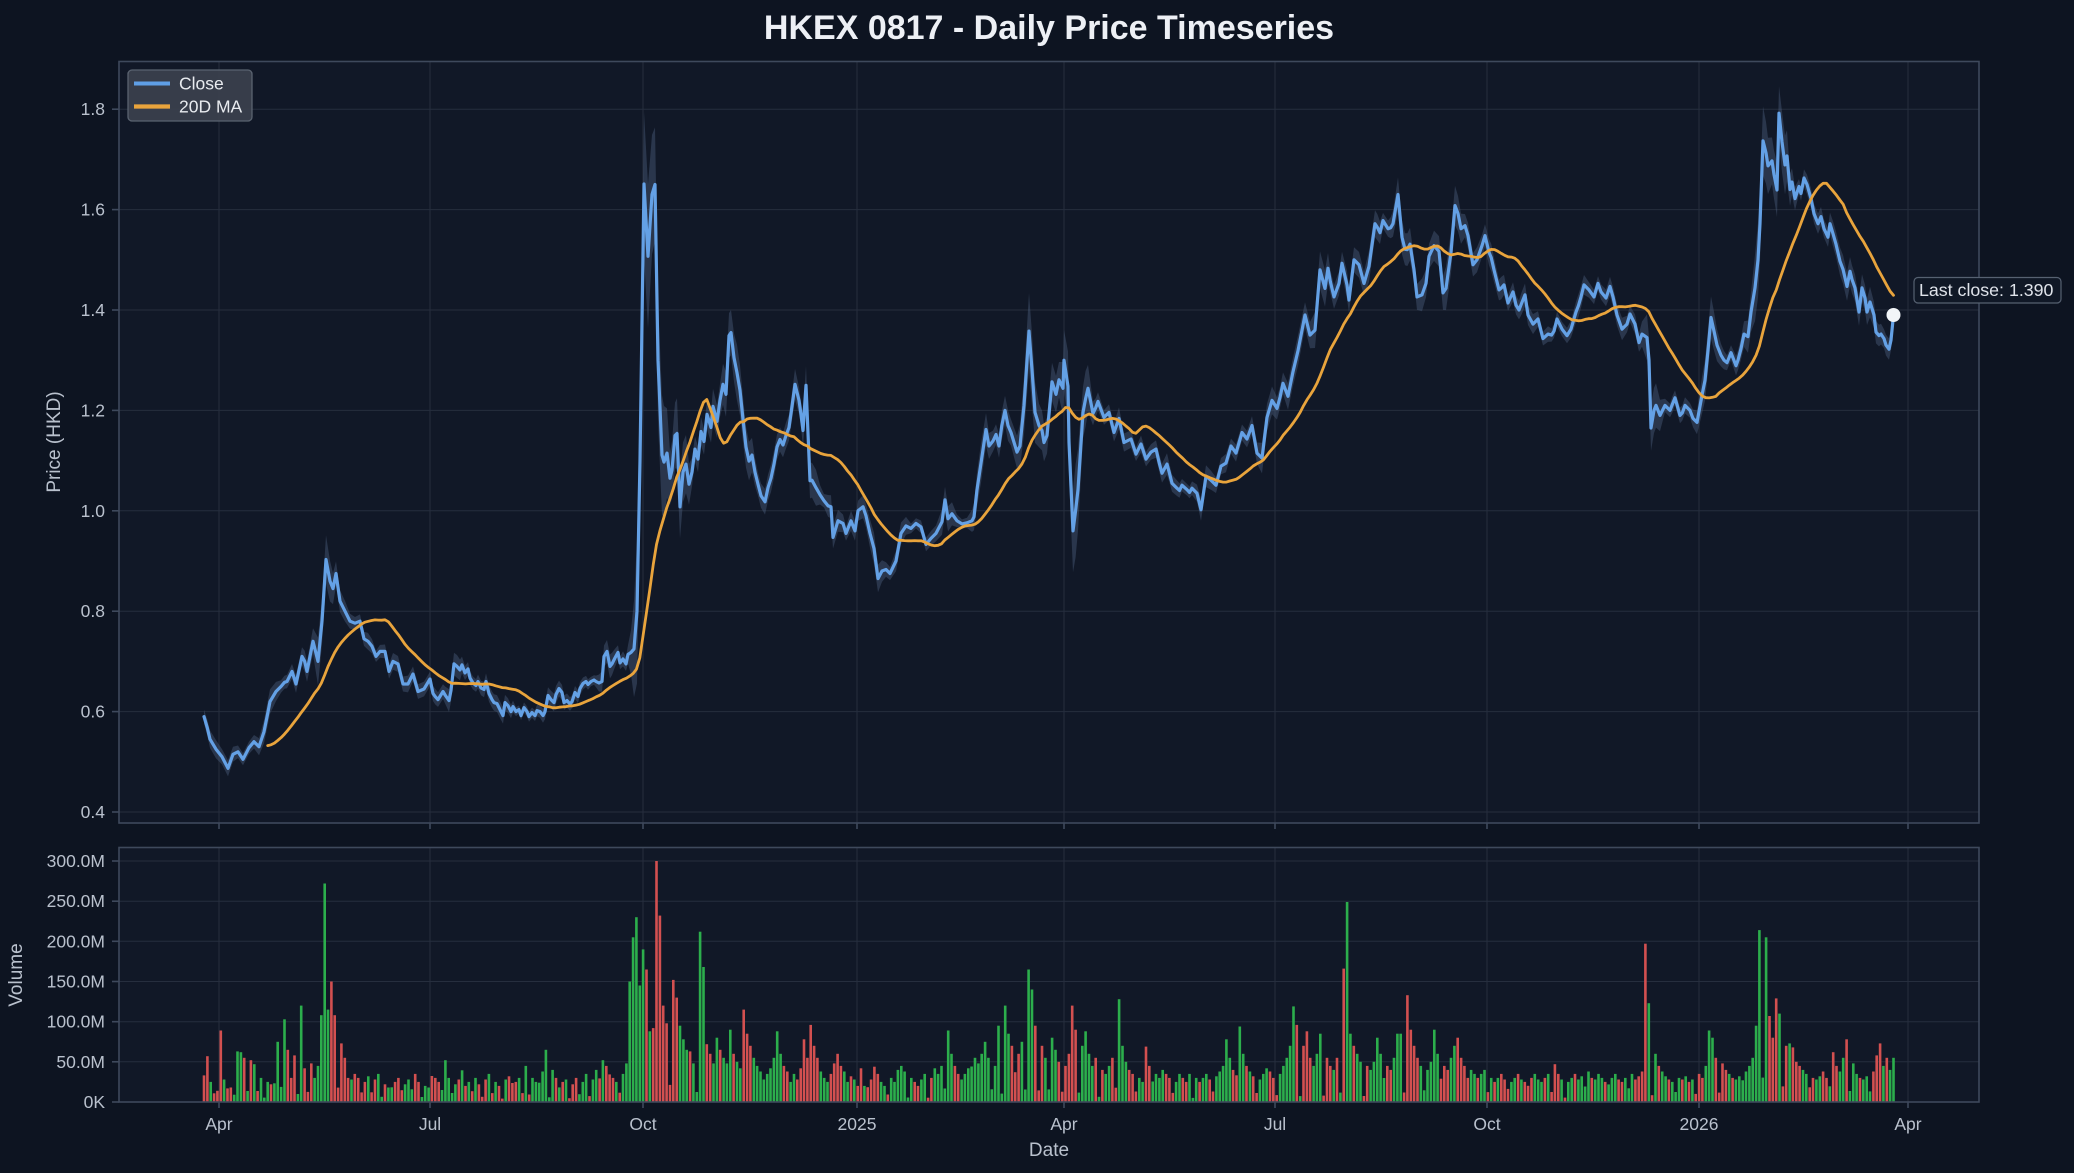 The image size is (2074, 1173). Describe the element at coordinates (95, 1102) in the screenshot. I see `svg-text: 0K` at that location.